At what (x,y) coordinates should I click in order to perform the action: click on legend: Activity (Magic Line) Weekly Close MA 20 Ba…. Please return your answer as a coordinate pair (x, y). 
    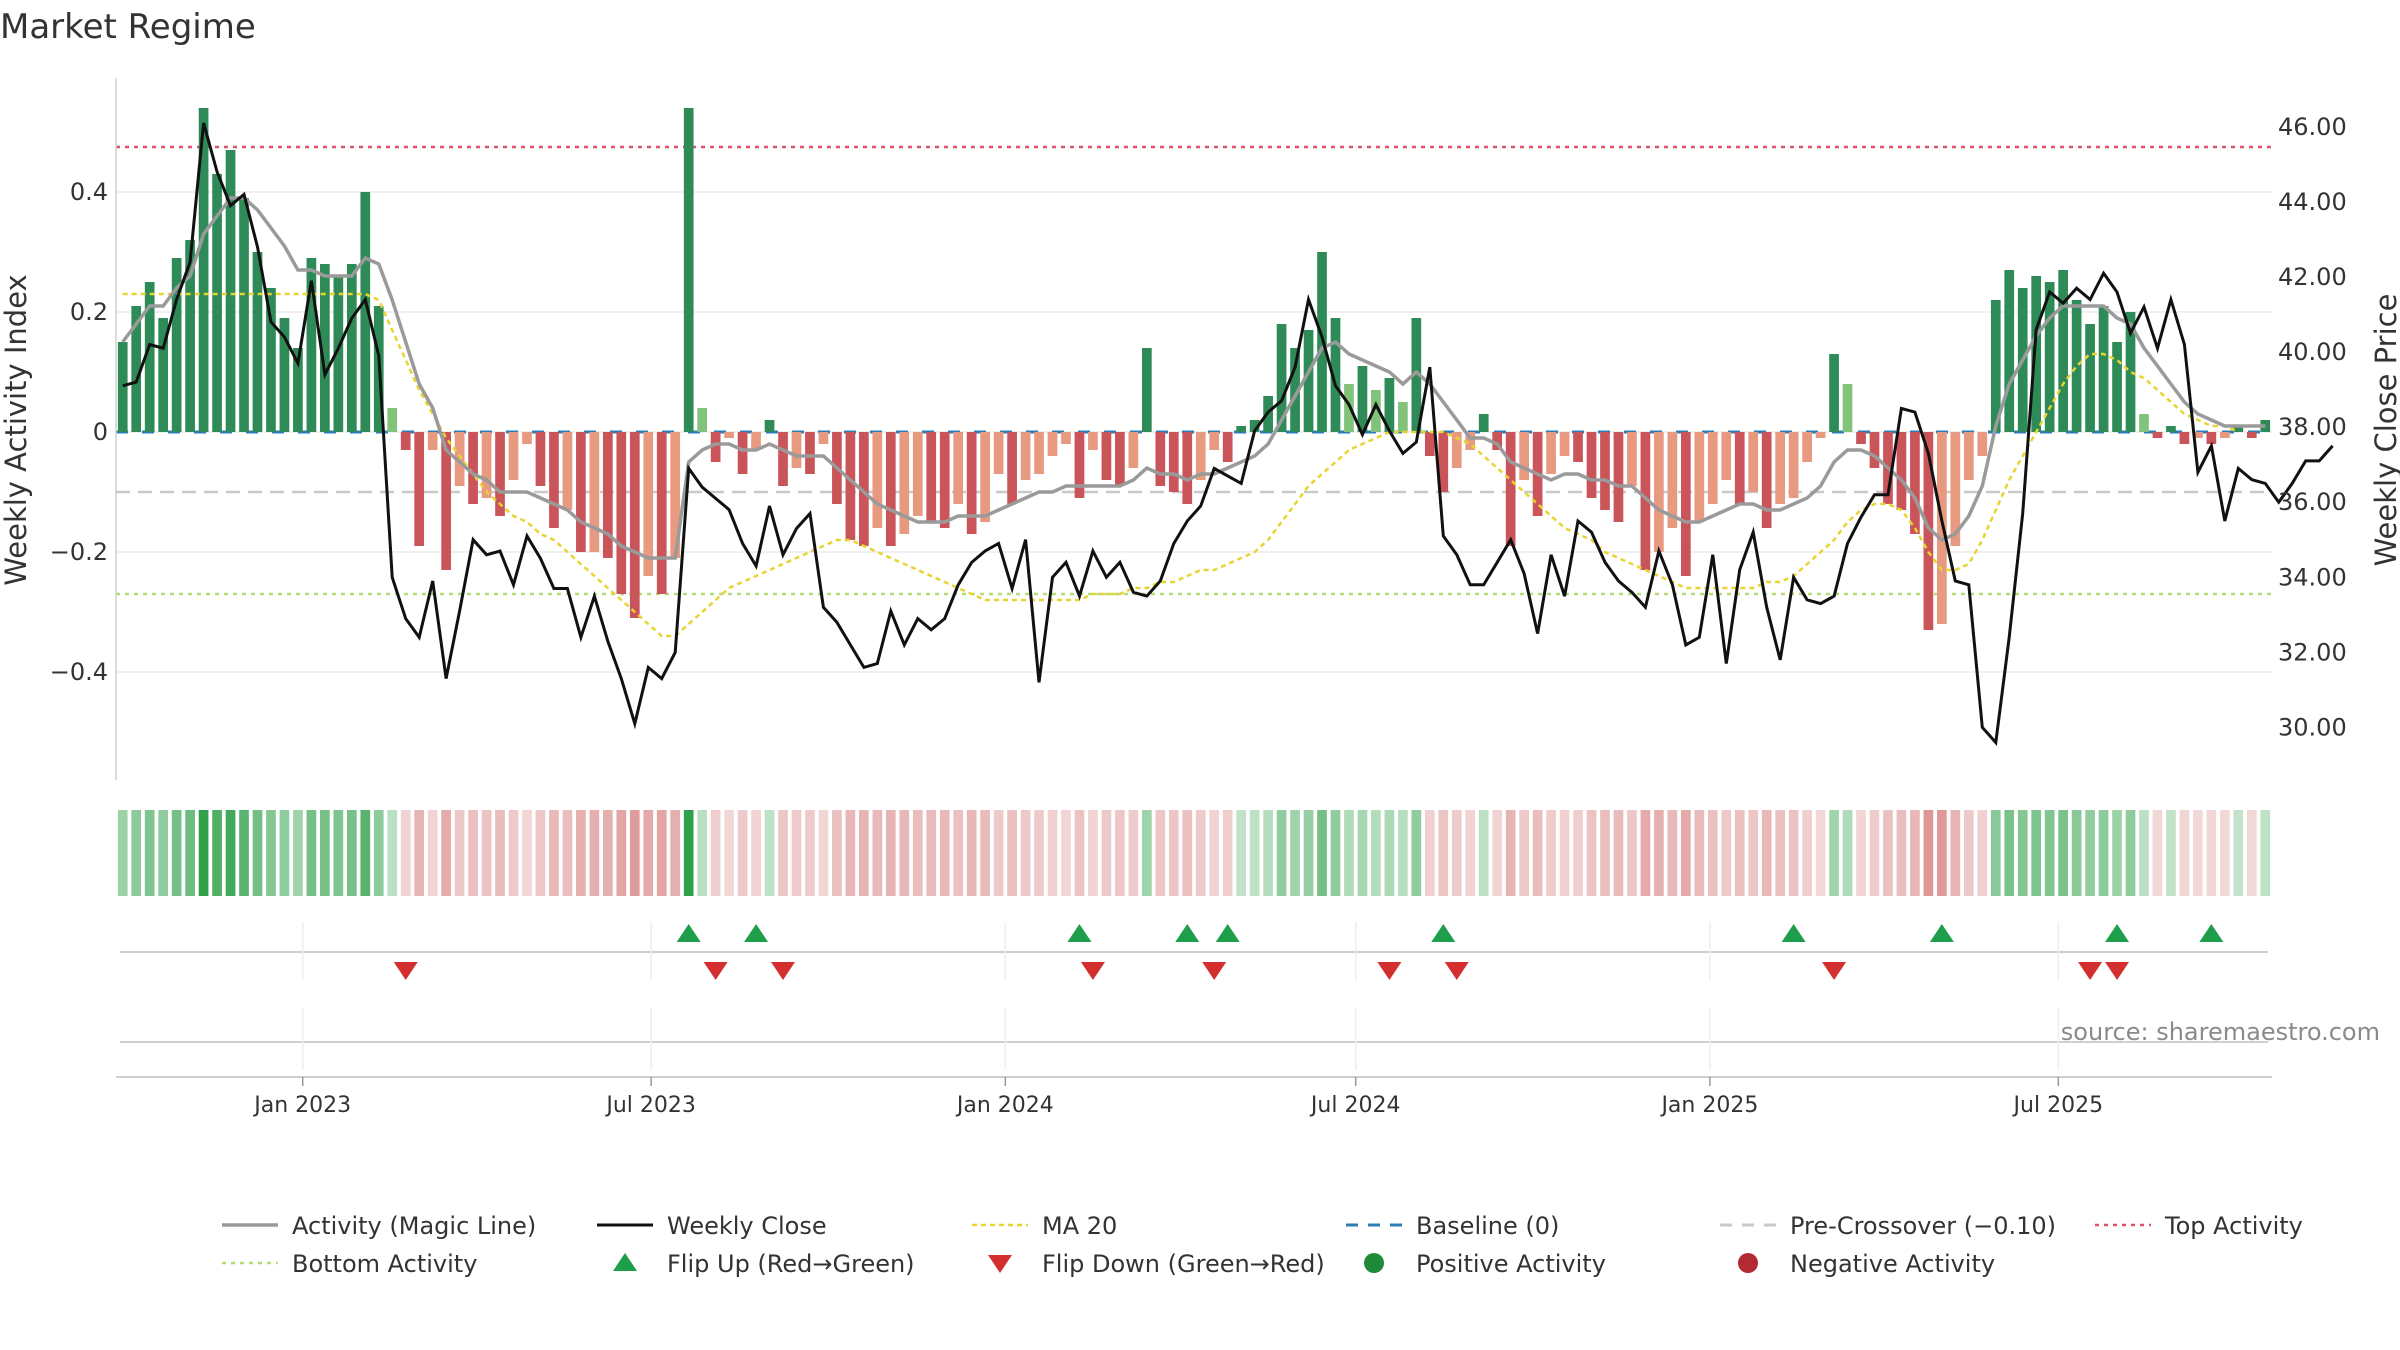
    Looking at the image, I should click on (1262, 1245).